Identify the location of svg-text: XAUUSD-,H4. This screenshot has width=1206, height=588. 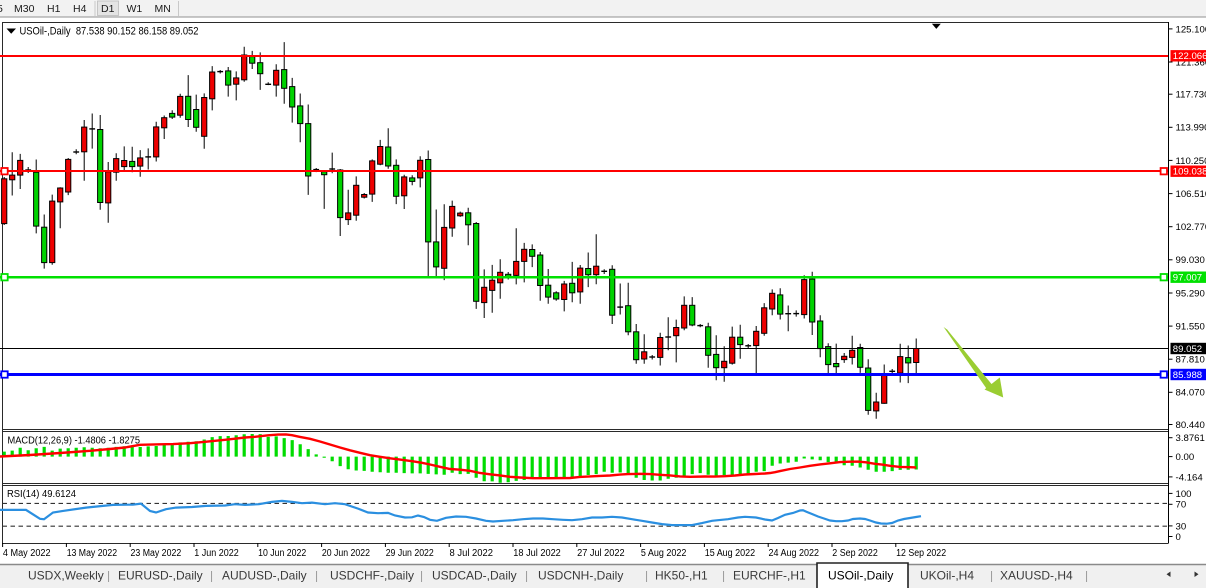
(1036, 576).